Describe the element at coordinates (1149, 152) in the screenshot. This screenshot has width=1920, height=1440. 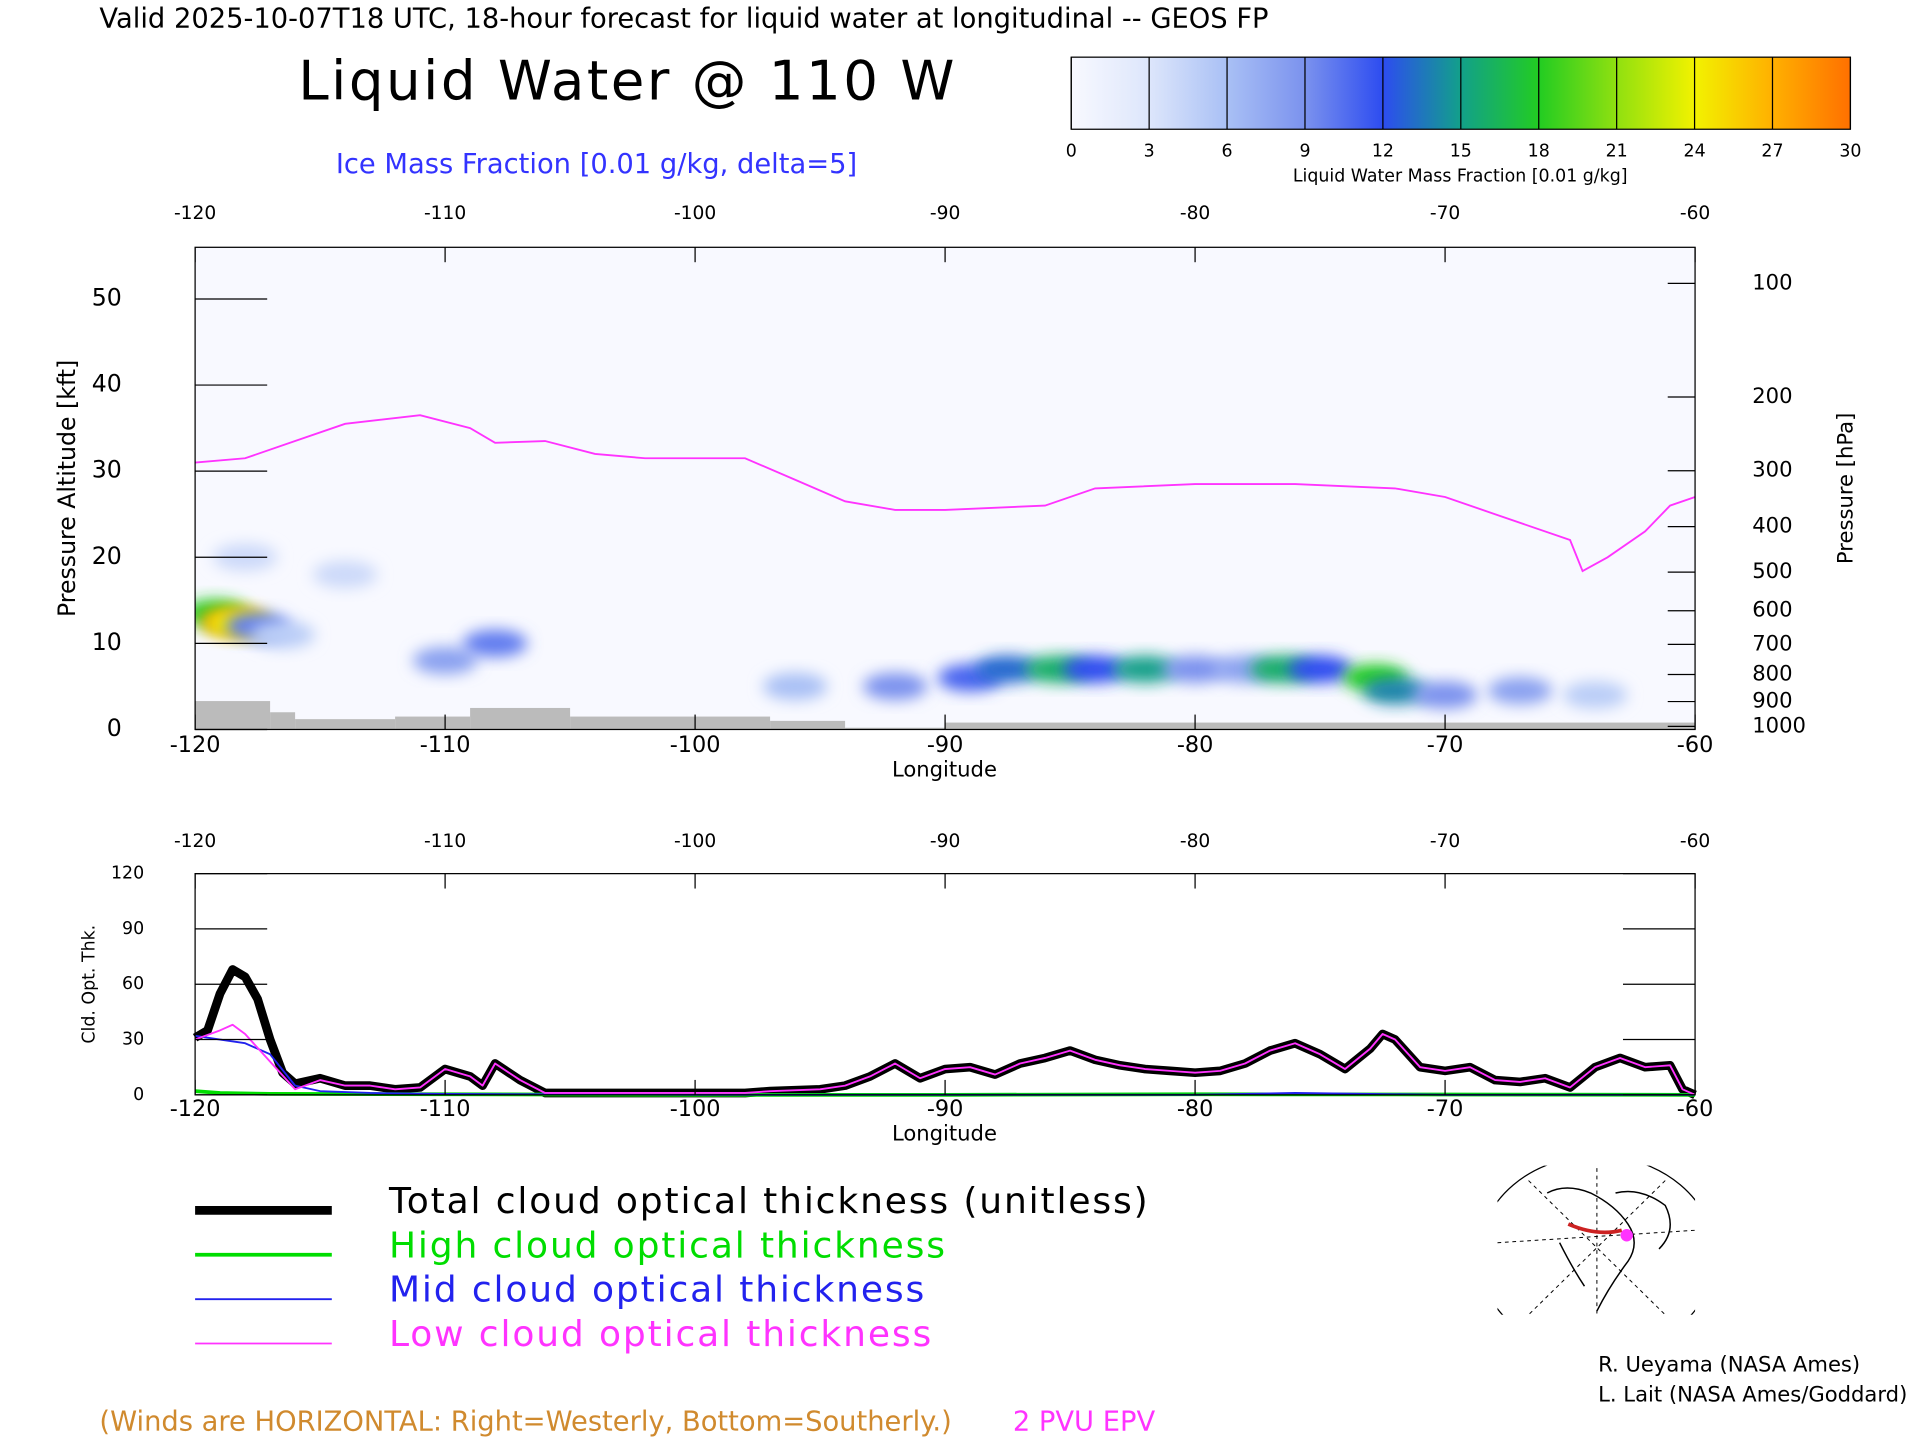
I see `colorbar-tick-label: 3` at that location.